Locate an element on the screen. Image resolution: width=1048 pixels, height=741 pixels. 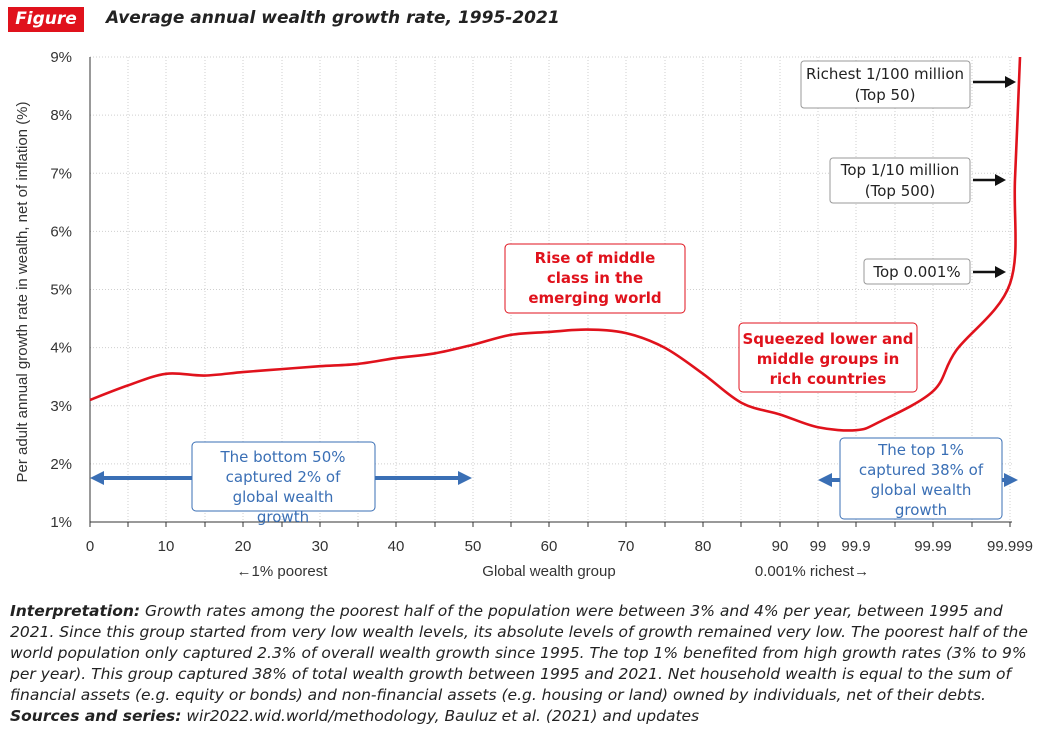
annotation-bottom50: growth is located at coordinates (283, 517).